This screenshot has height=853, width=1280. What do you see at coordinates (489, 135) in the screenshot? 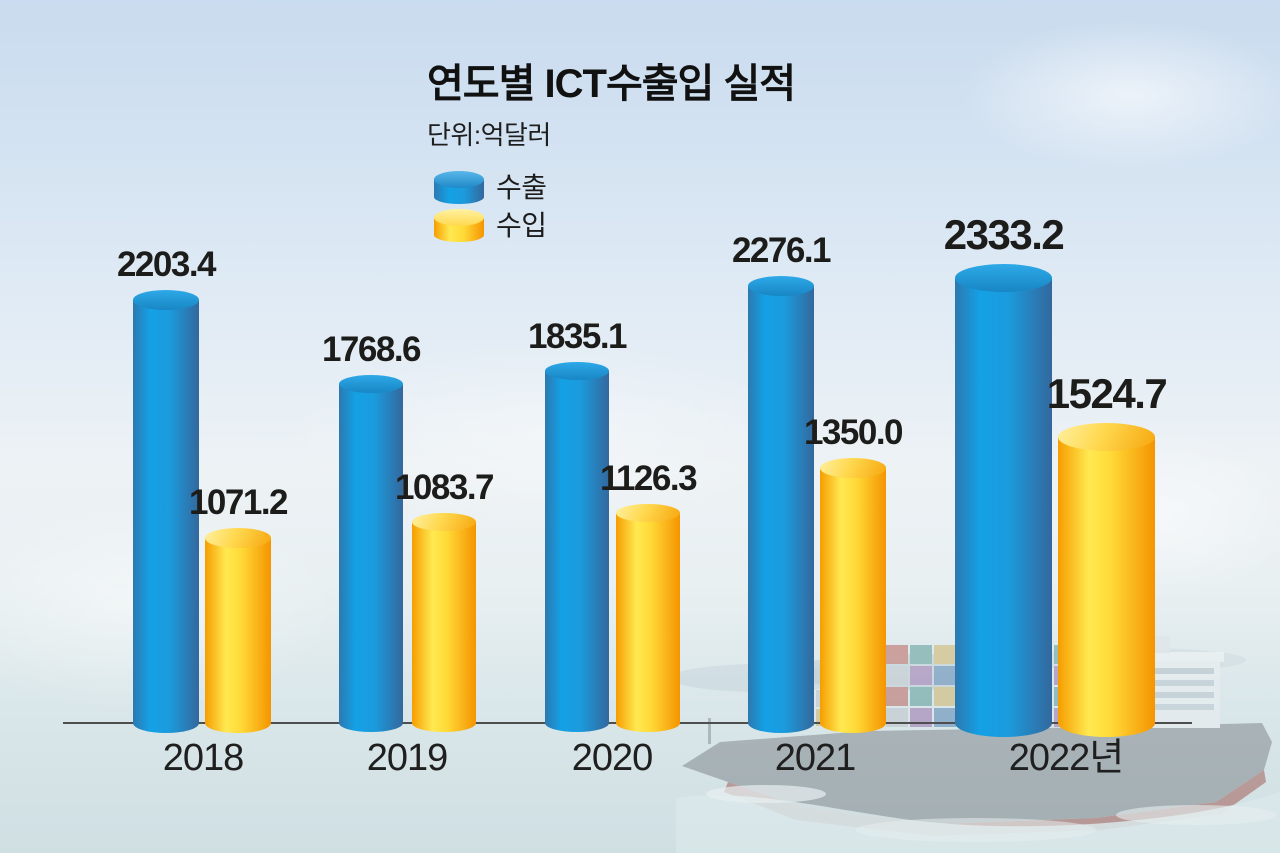
I see `unit-label: 단위:억달러` at bounding box center [489, 135].